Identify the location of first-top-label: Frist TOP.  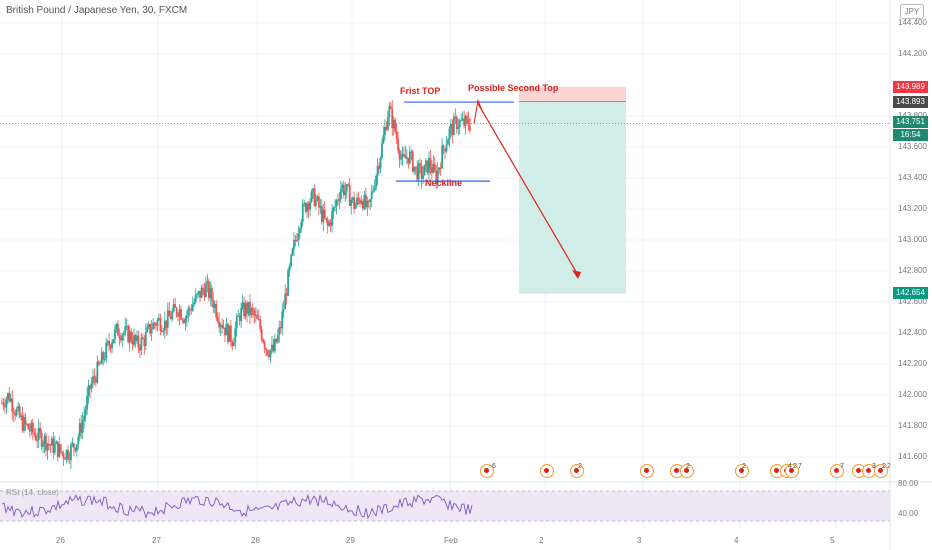
(420, 91).